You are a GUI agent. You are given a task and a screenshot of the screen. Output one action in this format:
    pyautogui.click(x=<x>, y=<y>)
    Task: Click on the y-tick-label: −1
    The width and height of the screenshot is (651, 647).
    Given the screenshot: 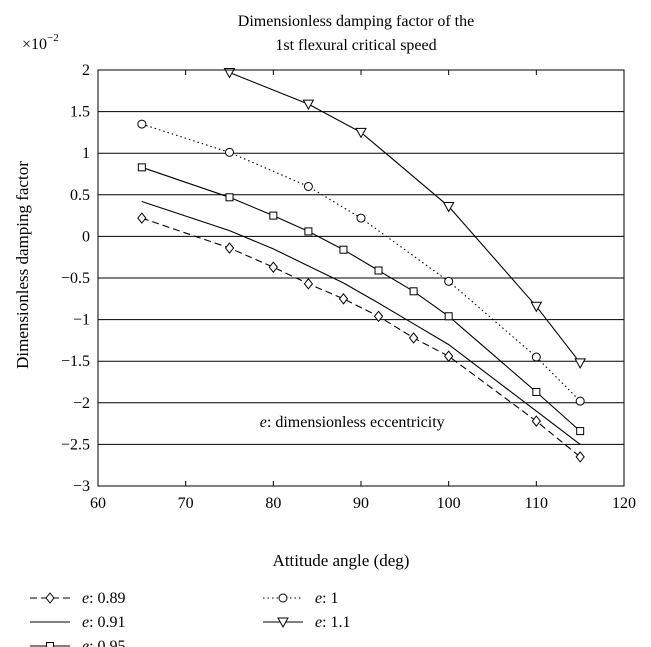 What is the action you would take?
    pyautogui.click(x=81, y=320)
    